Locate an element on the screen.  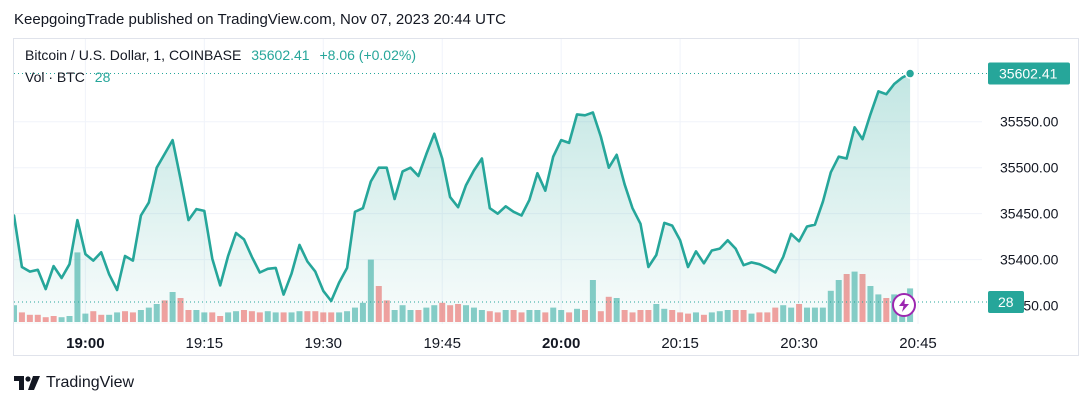
tradingview-brand: TradingView is located at coordinates (74, 383).